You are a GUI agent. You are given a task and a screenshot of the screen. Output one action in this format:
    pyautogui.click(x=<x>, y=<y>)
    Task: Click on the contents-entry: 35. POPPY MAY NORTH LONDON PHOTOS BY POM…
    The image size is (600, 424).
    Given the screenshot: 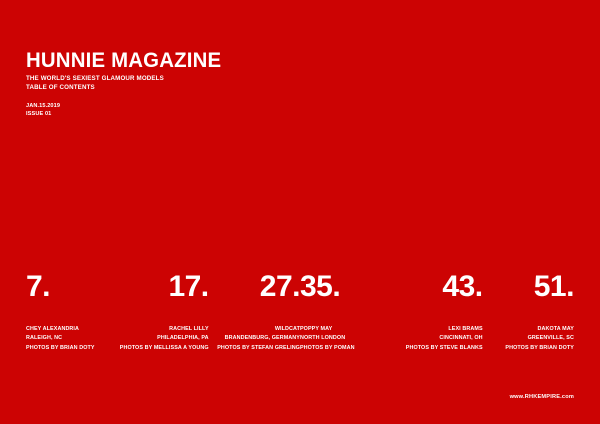 What is the action you would take?
    pyautogui.click(x=345, y=312)
    